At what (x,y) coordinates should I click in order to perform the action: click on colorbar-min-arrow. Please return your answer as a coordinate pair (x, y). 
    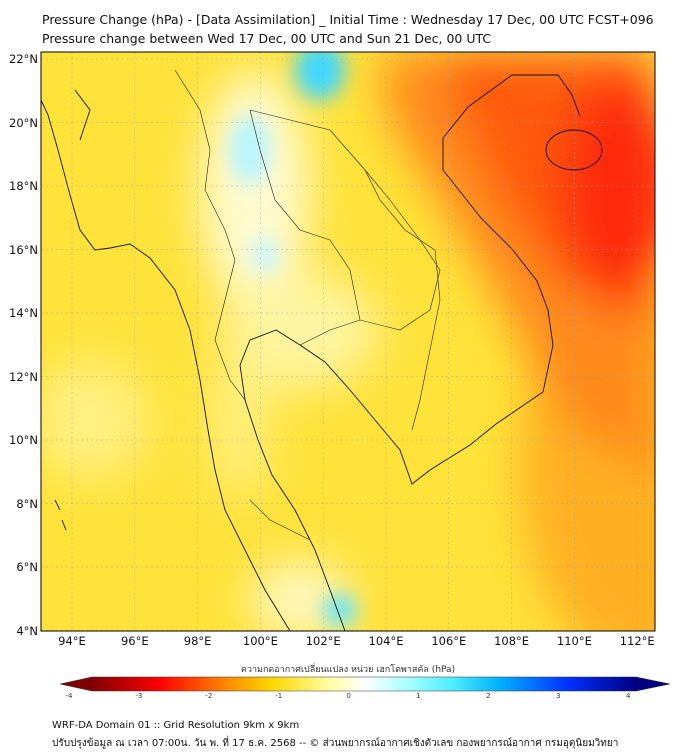
    Looking at the image, I should click on (76, 684).